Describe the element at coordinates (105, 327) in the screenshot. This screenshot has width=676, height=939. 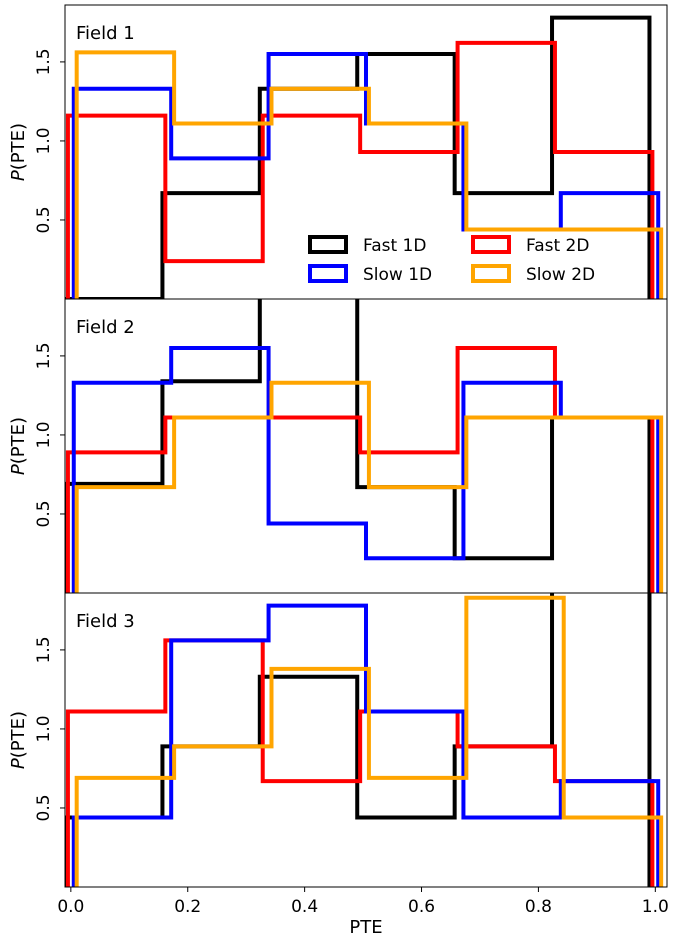
I see `panel-title: Field 2` at that location.